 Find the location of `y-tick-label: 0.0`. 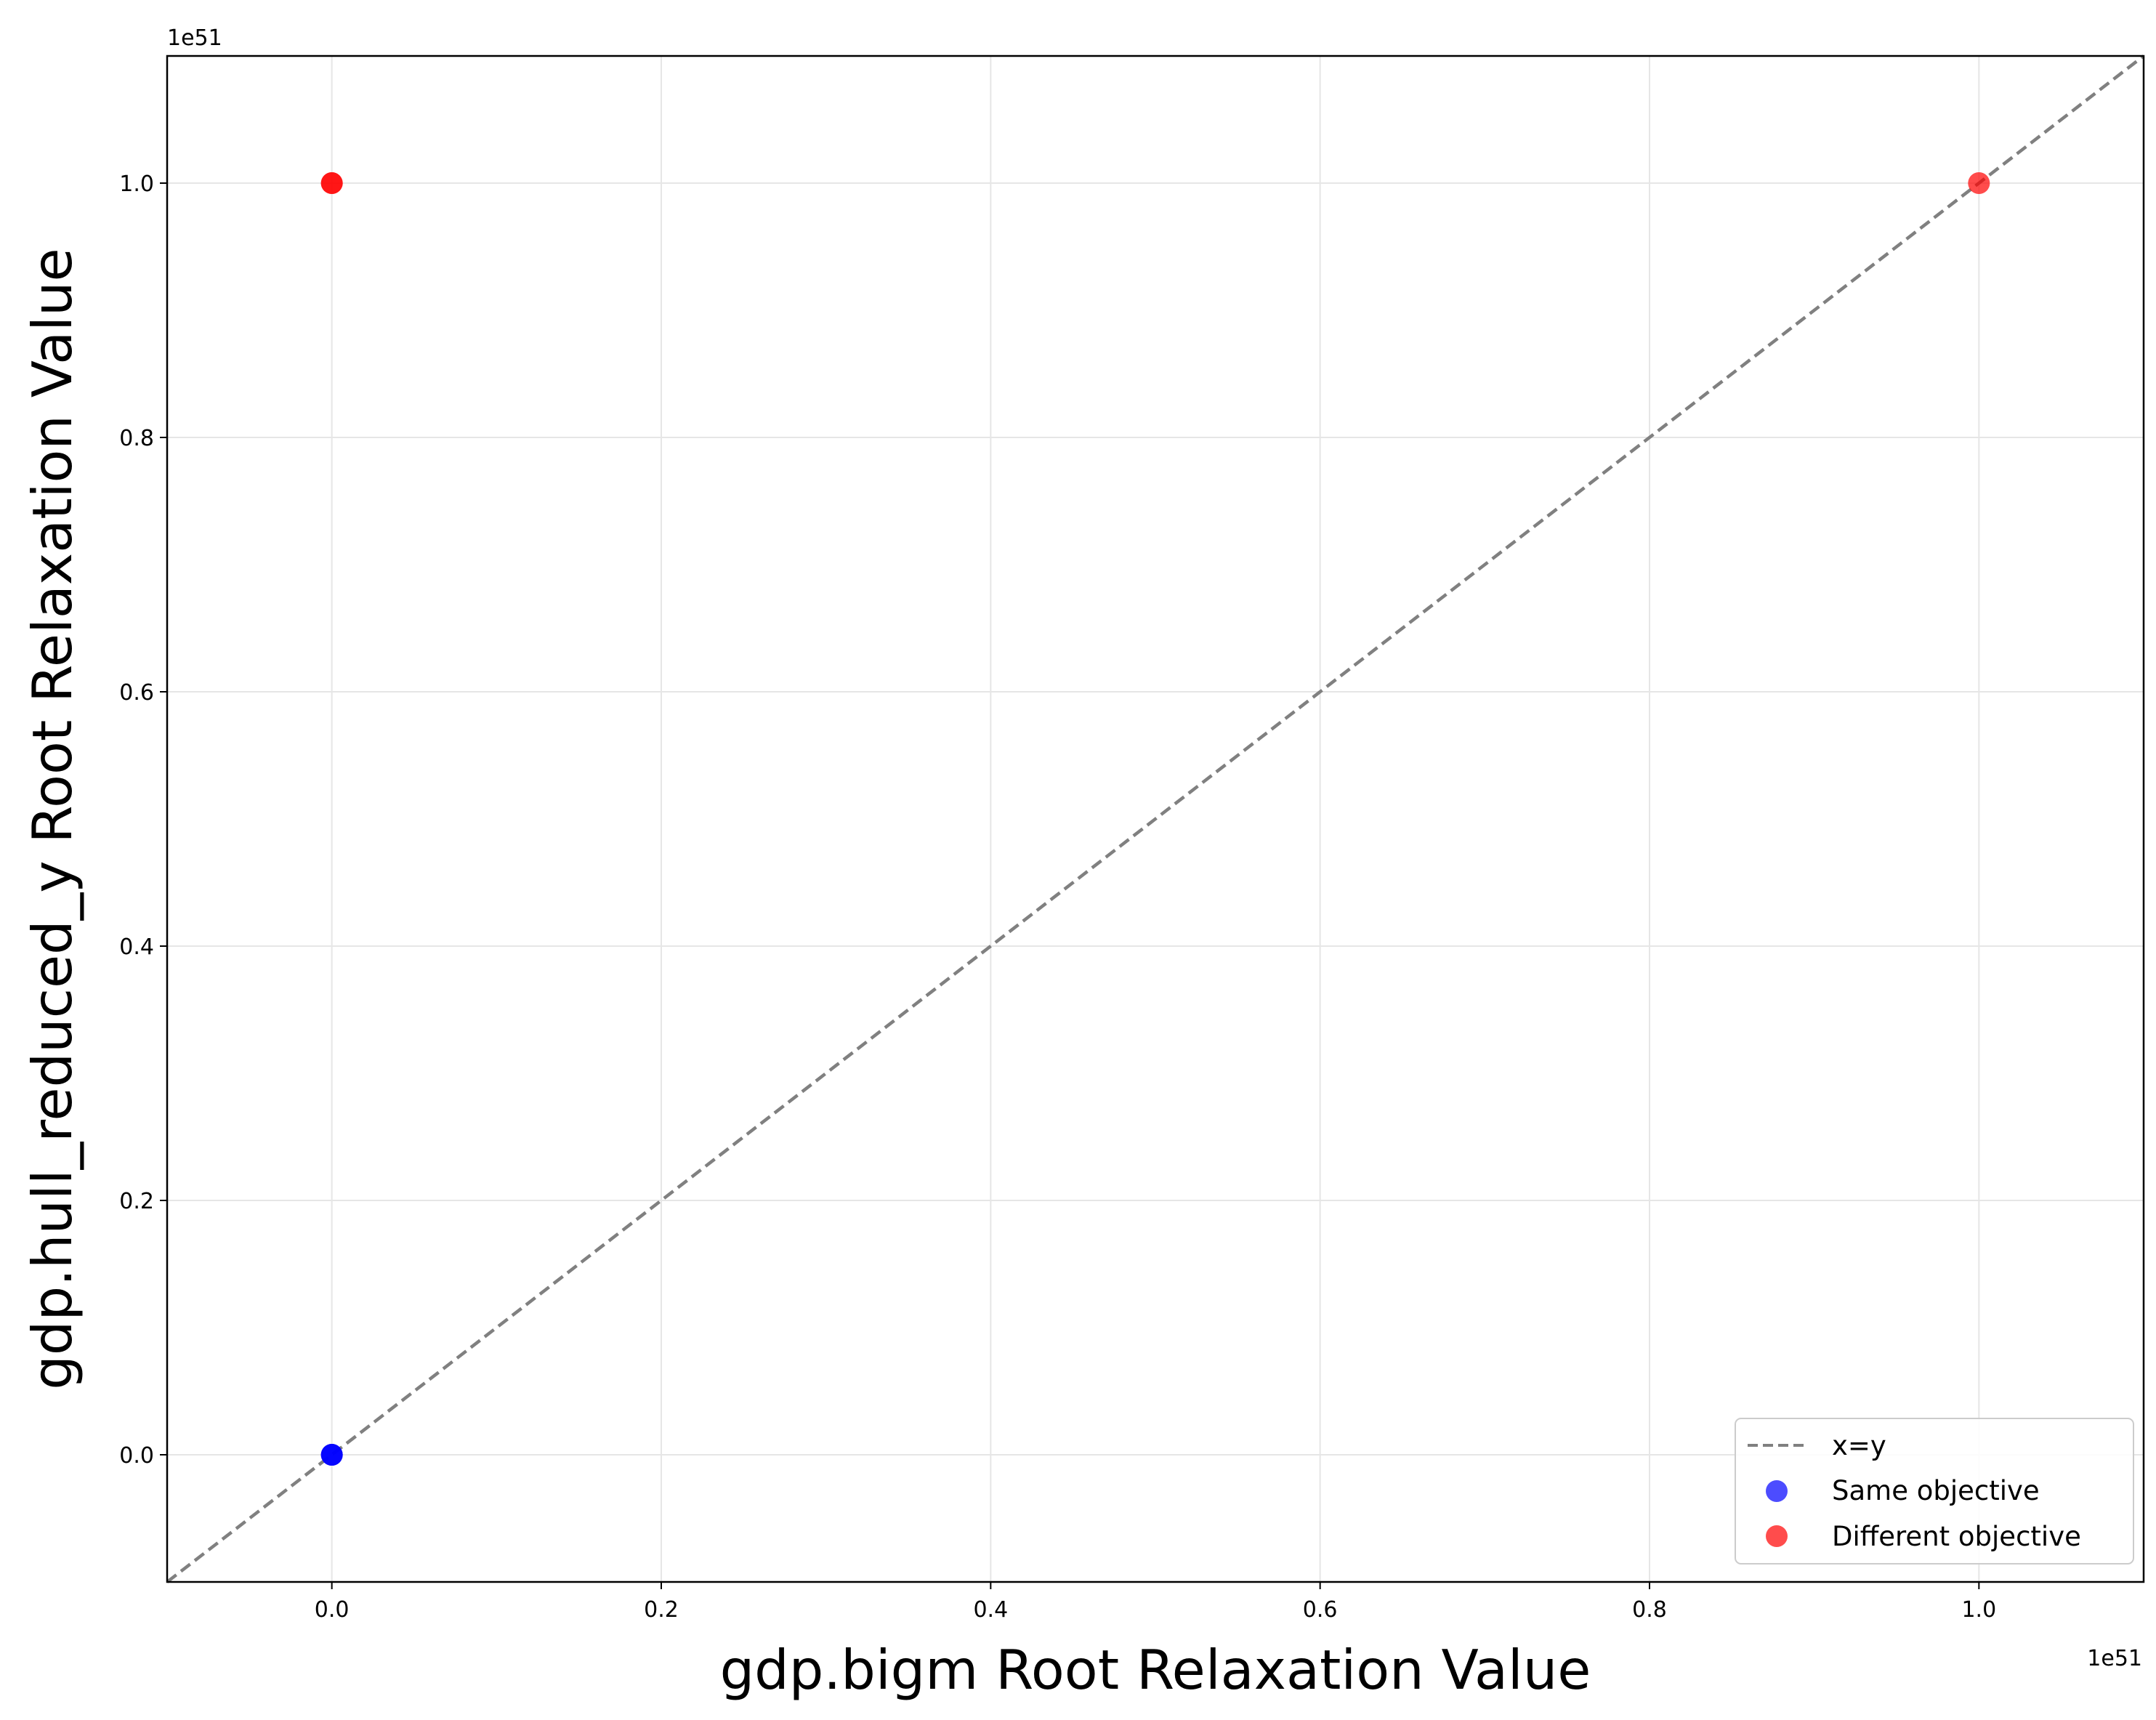

y-tick-label: 0.0 is located at coordinates (136, 1456).